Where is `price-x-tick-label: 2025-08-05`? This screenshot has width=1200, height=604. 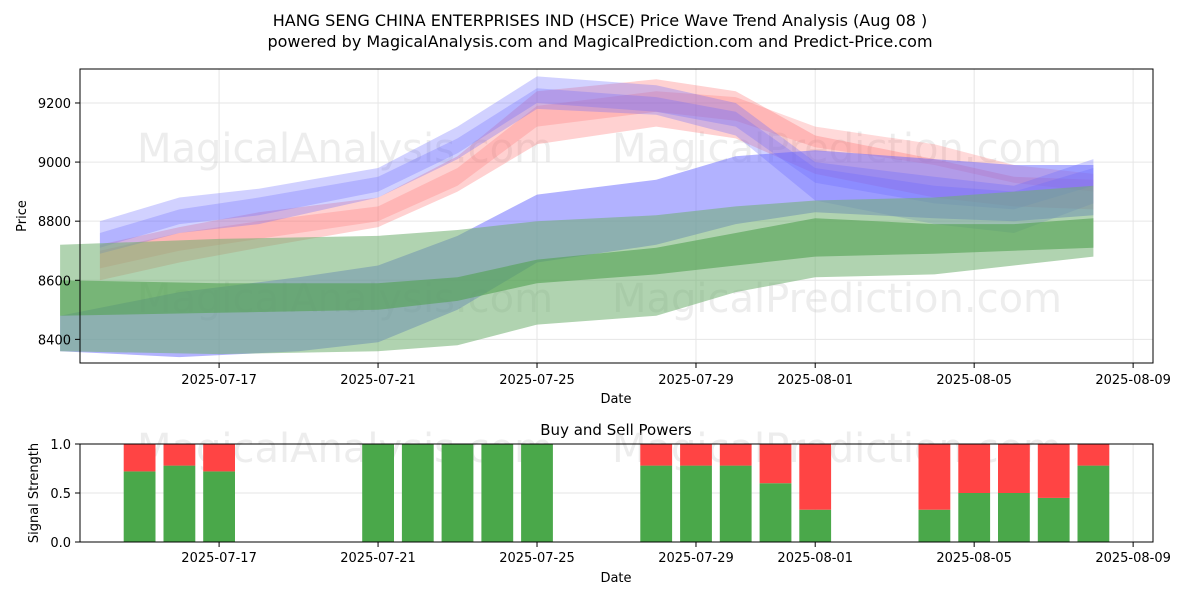
price-x-tick-label: 2025-08-05 is located at coordinates (974, 380).